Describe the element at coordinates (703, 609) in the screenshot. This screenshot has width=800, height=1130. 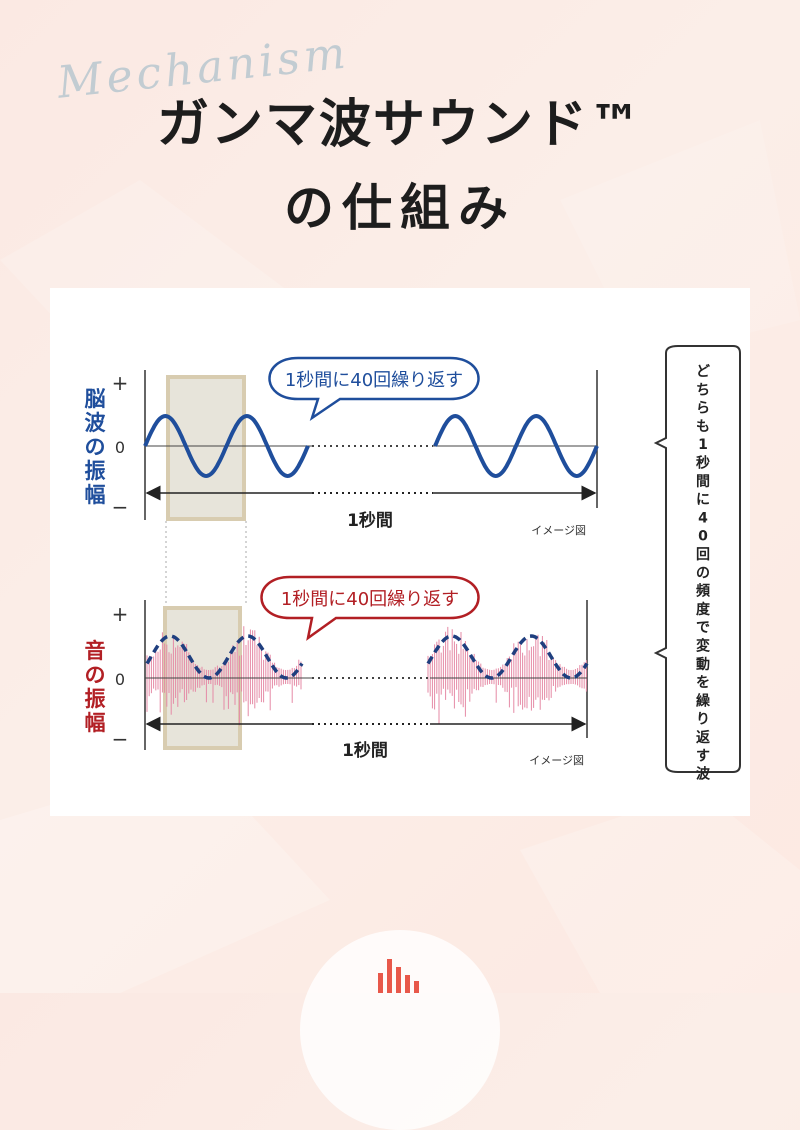
I see `side-note-char: 度` at that location.